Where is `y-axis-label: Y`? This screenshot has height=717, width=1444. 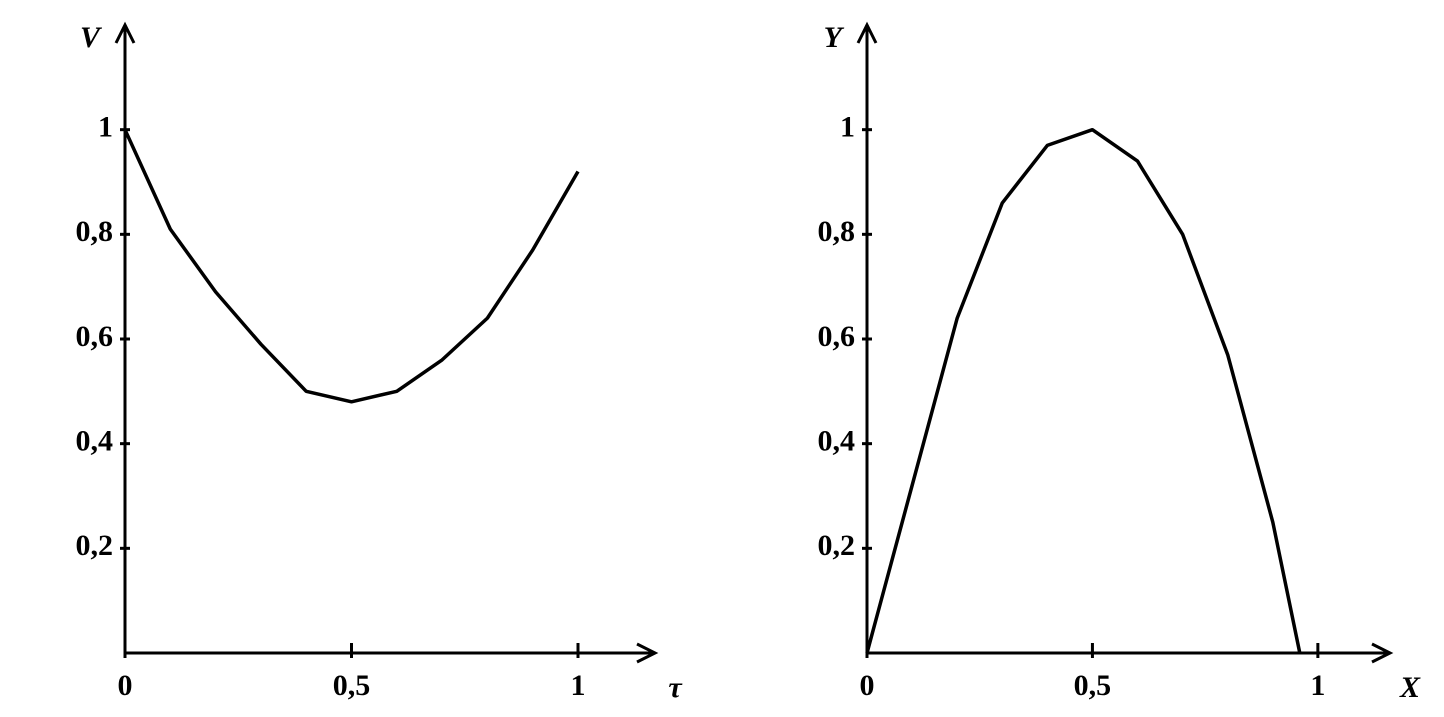
y-axis-label: Y is located at coordinates (834, 37).